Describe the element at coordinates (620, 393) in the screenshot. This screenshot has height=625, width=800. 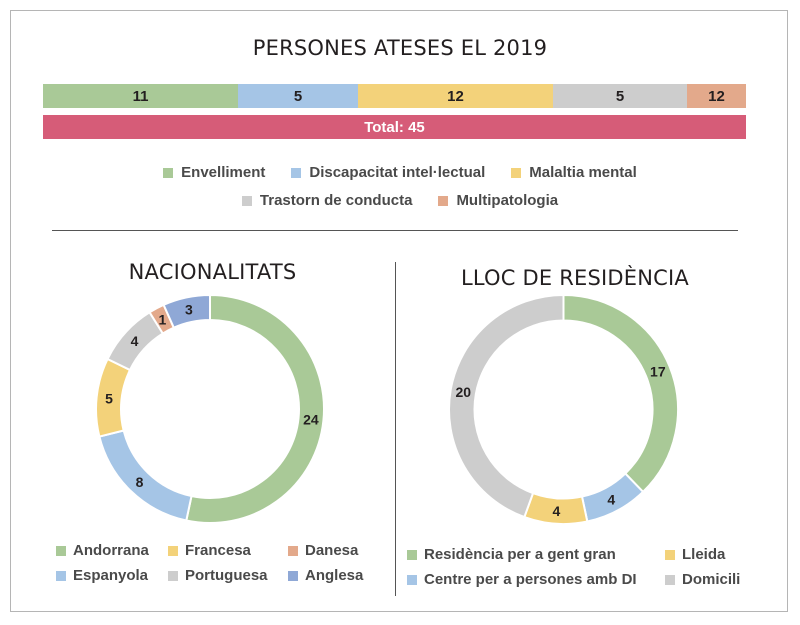
I see `residence-slice-residencia-per-a-gent-gran` at that location.